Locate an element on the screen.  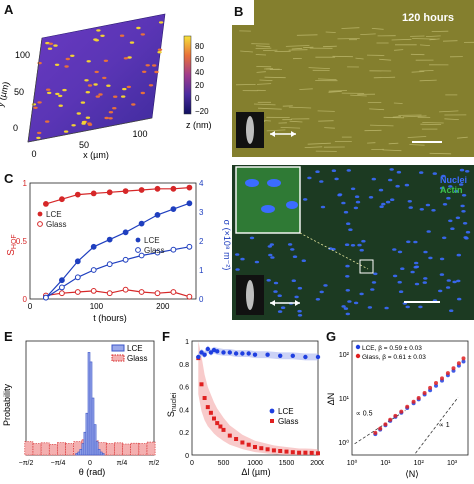
cb-tick-80: 80 is located at coordinates (199, 46).